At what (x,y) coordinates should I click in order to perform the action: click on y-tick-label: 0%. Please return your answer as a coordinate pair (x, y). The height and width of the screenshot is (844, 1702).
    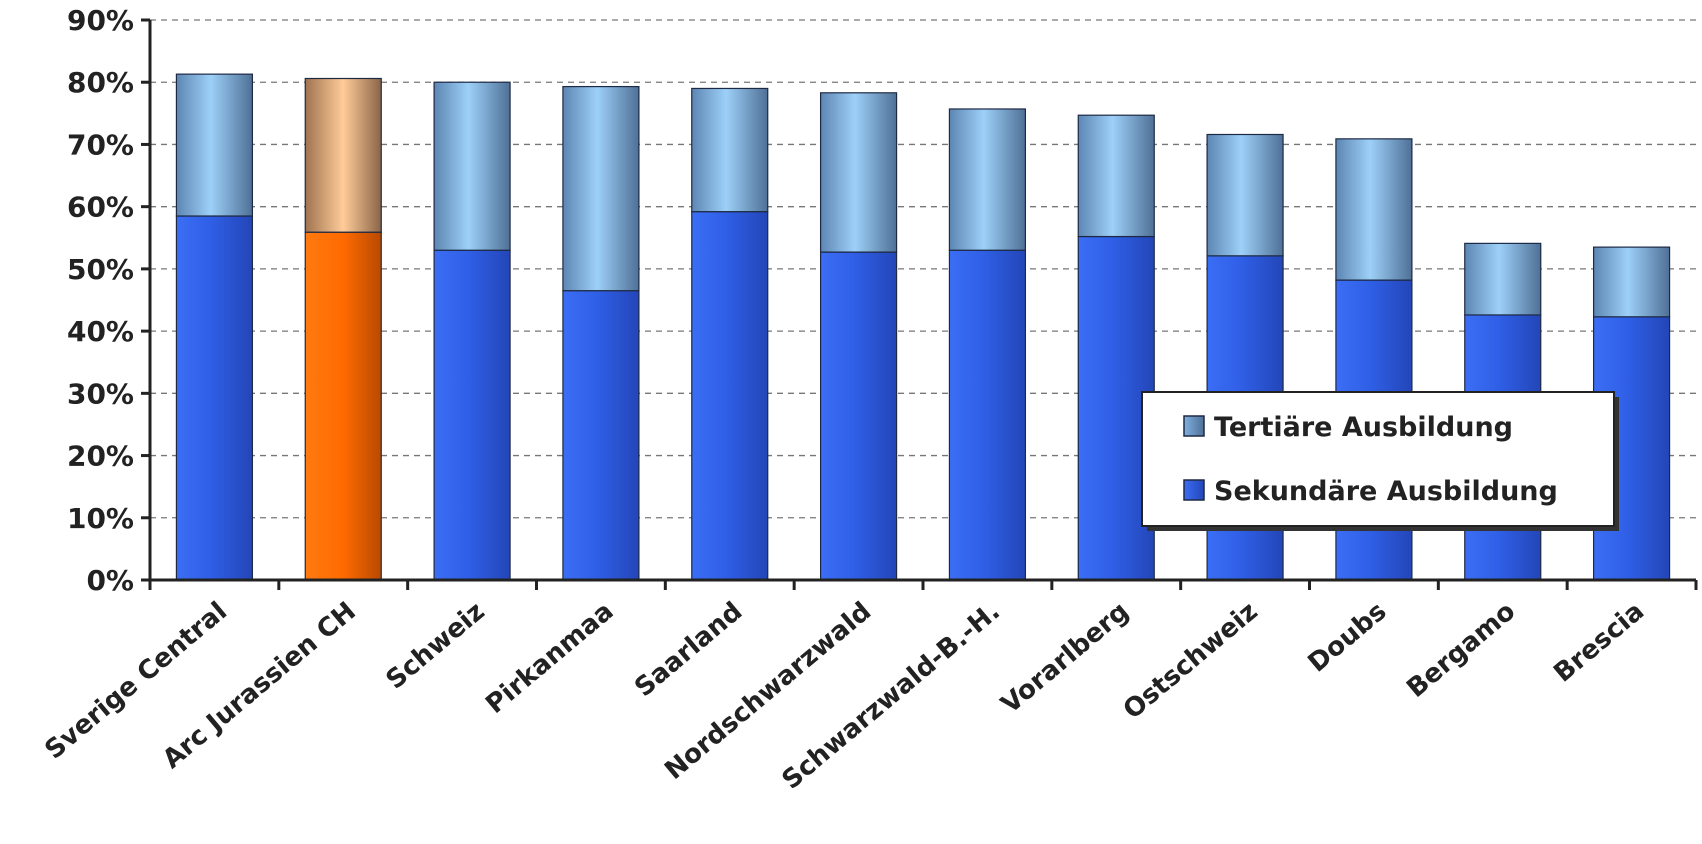
    Looking at the image, I should click on (110, 580).